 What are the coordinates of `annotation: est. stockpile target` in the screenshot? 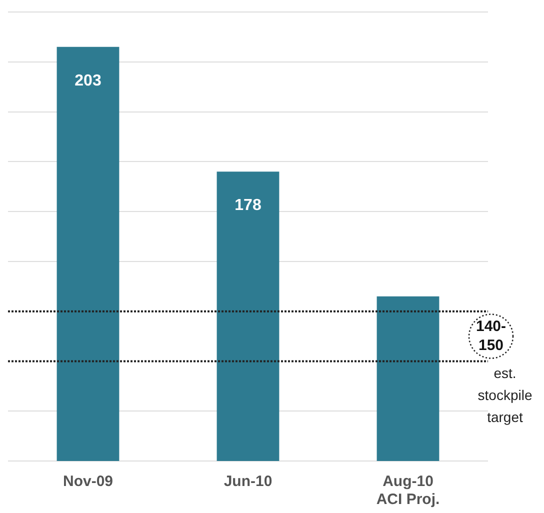 It's located at (505, 395).